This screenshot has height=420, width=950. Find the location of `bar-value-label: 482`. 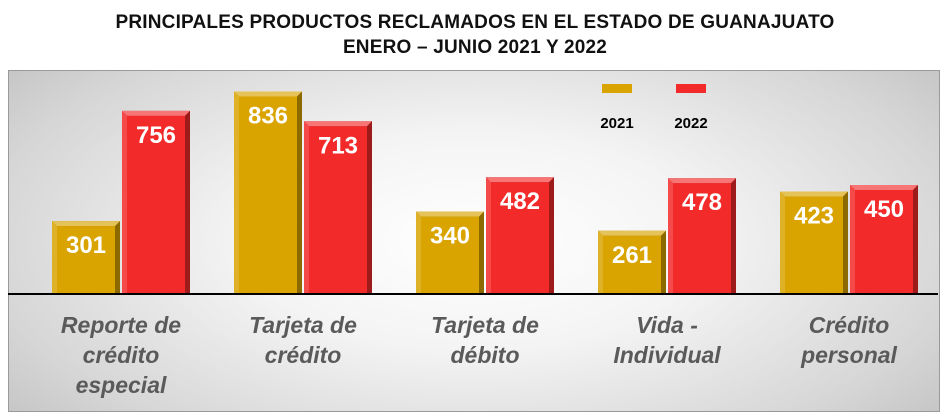

bar-value-label: 482 is located at coordinates (520, 201).